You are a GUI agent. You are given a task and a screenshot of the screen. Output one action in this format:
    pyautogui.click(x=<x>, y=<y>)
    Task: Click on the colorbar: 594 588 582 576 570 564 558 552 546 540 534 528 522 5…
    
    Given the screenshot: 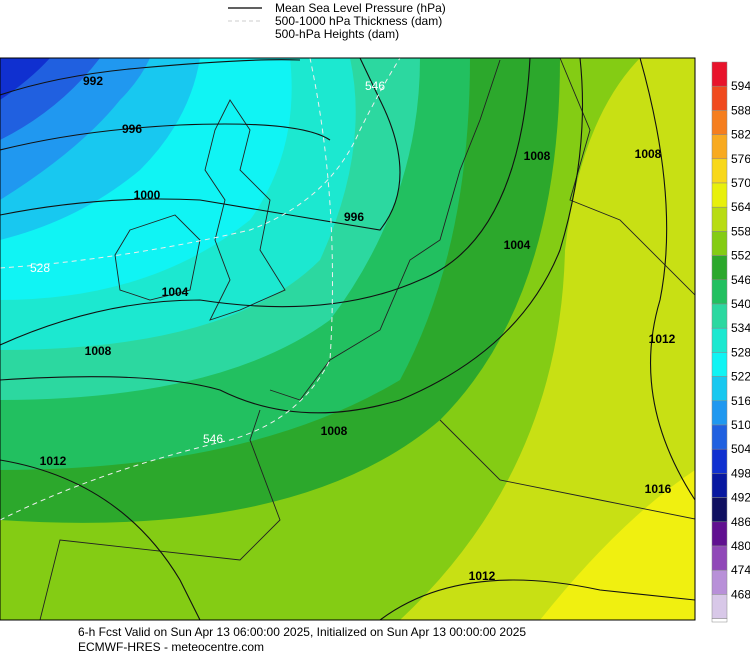 What is the action you would take?
    pyautogui.click(x=730, y=342)
    